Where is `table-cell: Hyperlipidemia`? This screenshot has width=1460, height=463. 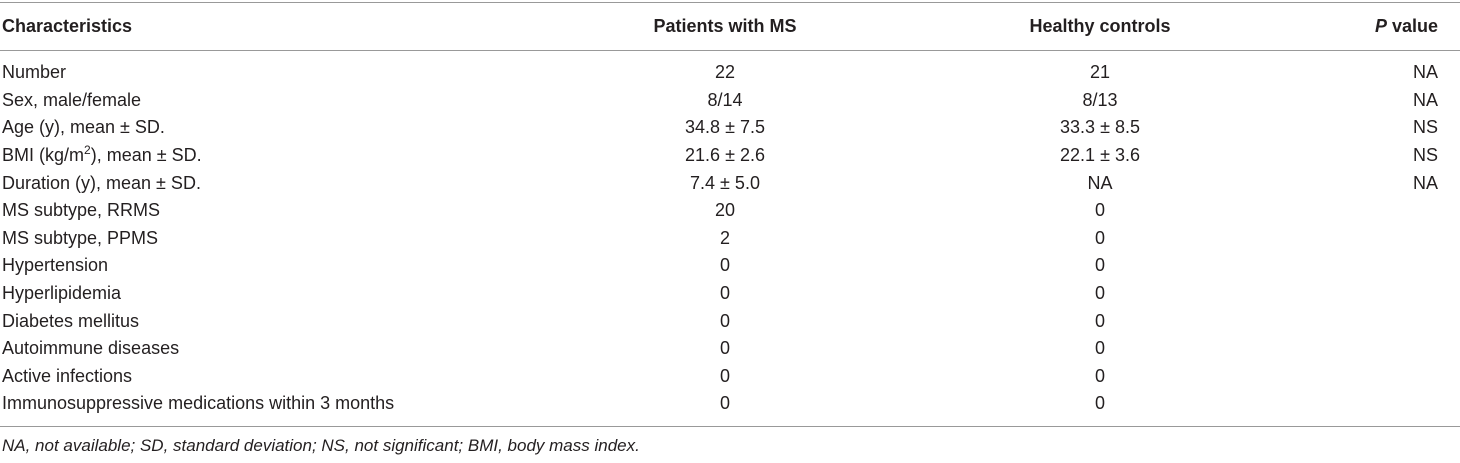 table-cell: Hyperlipidemia is located at coordinates (62, 293).